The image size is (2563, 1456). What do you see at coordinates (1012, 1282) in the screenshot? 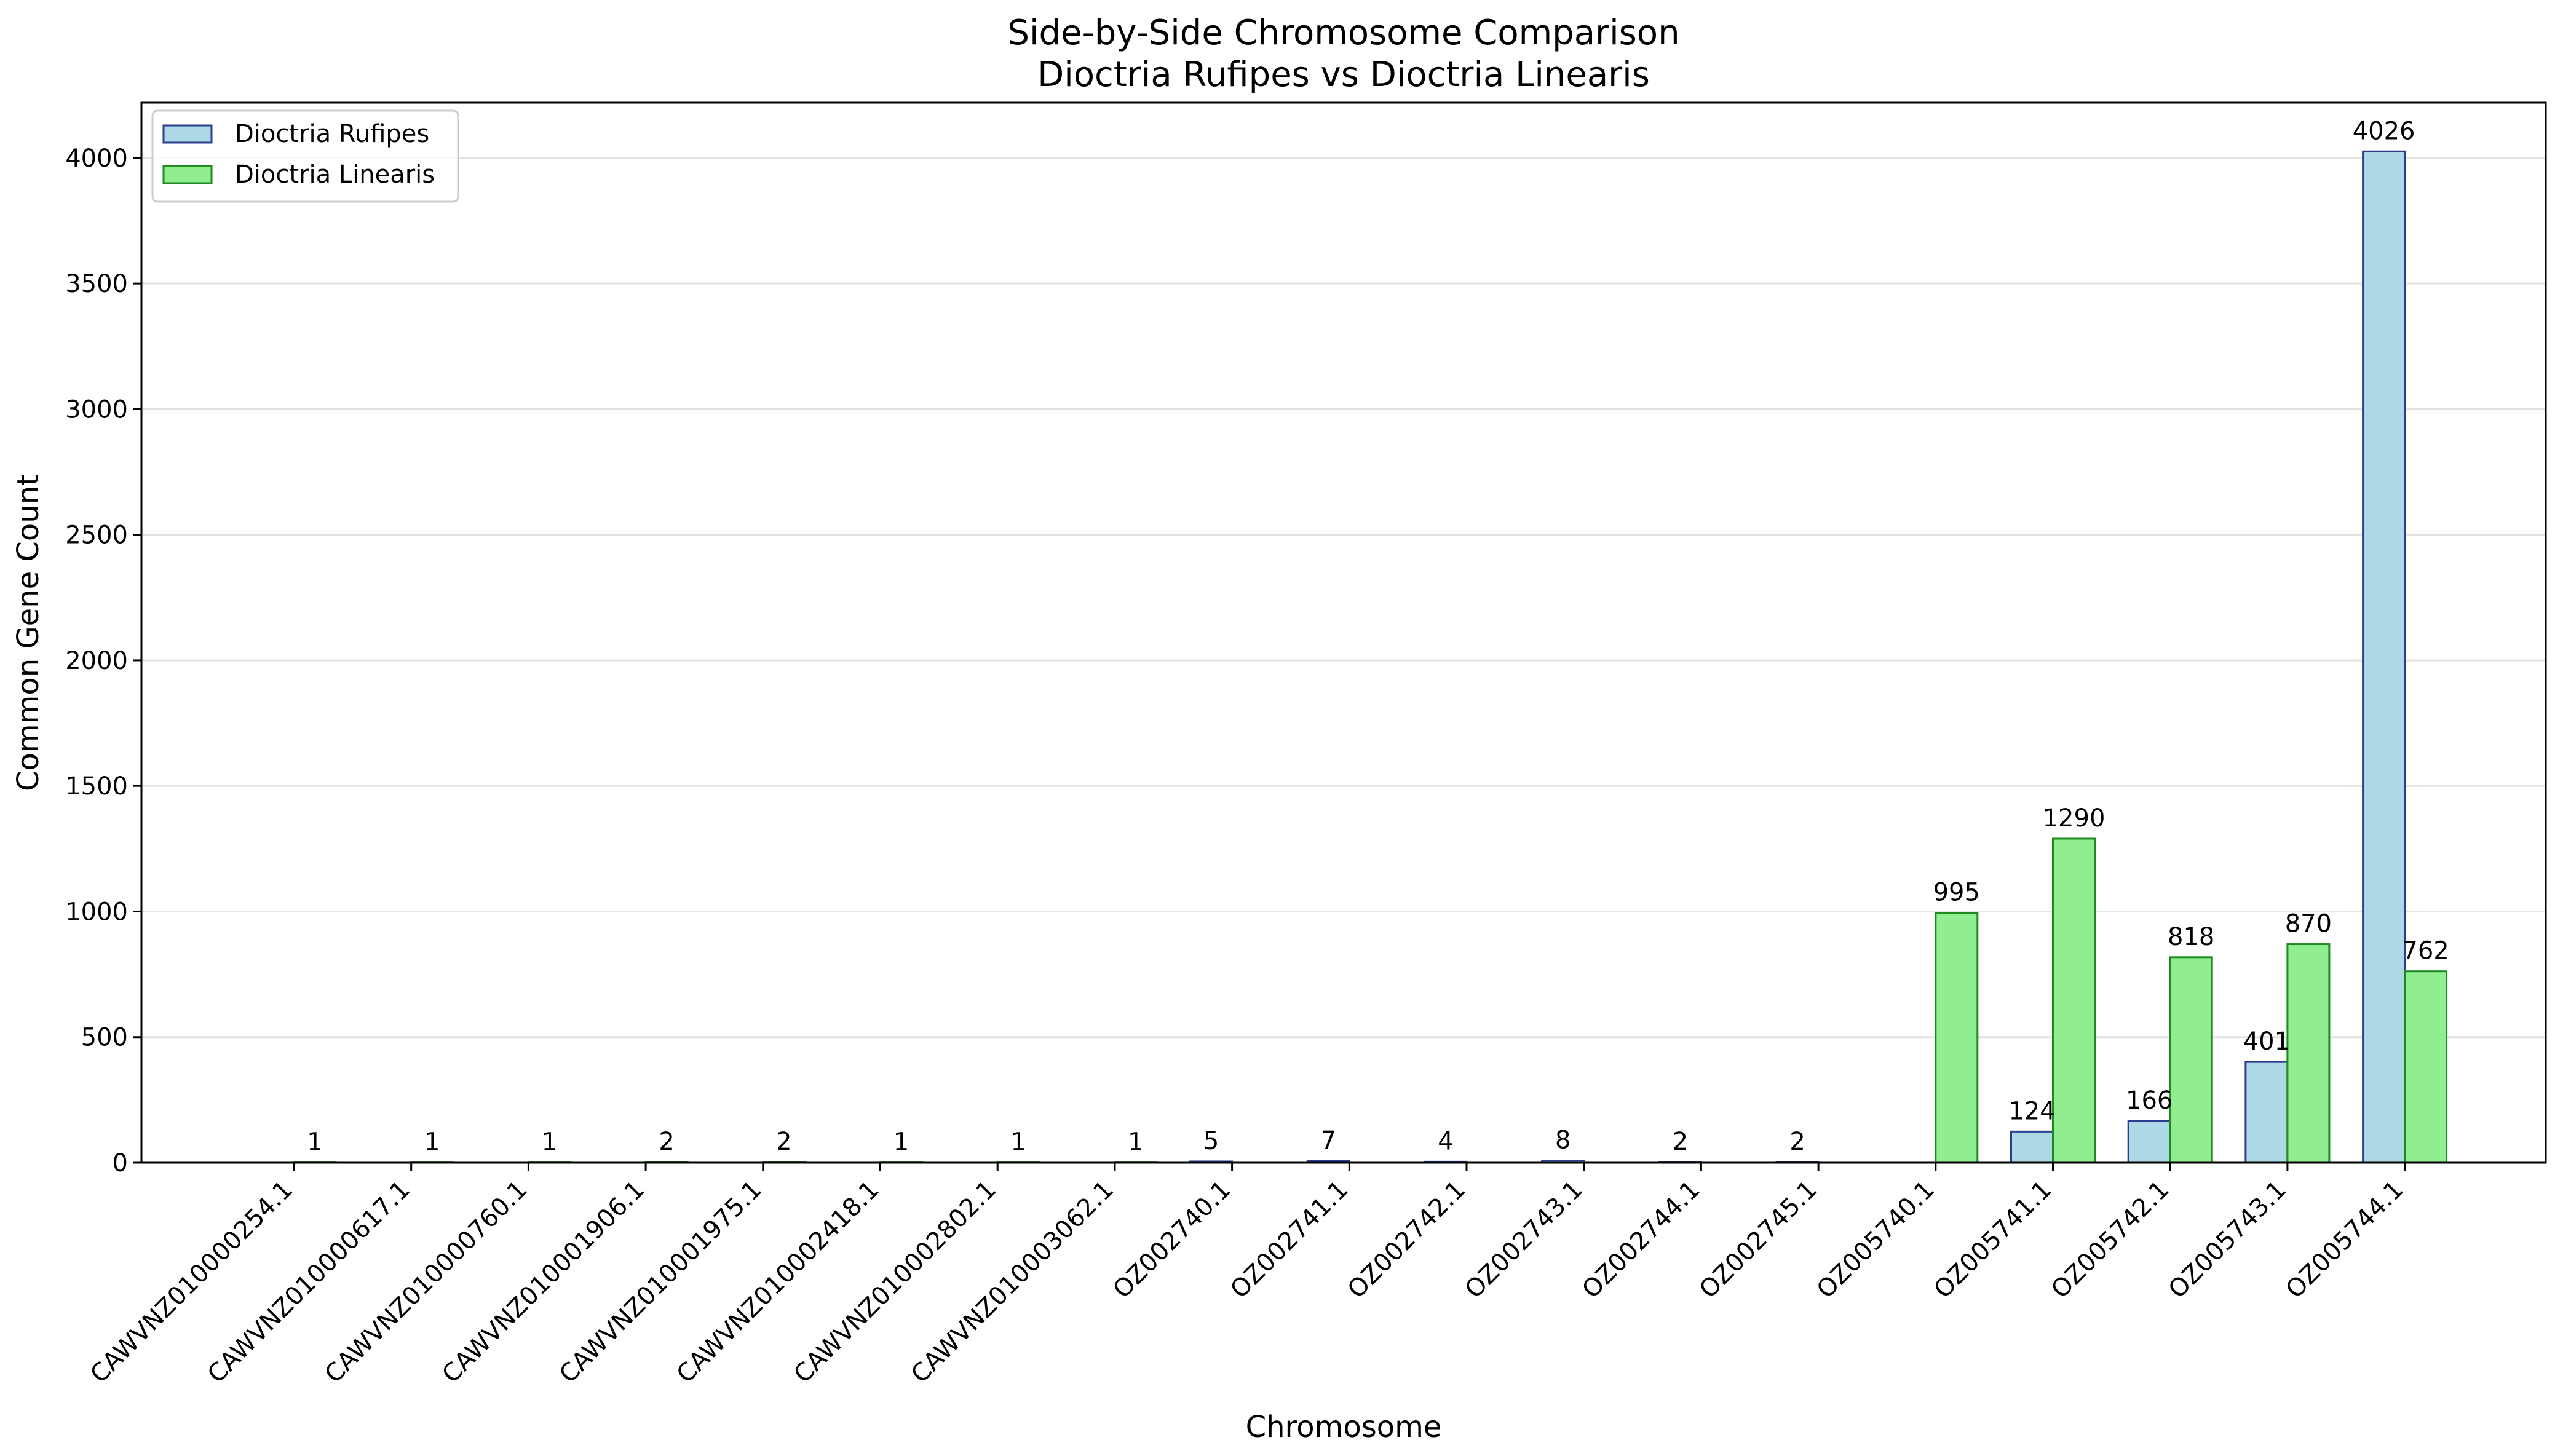
I see `x-tick-label: CAWVNZ010003062.1` at bounding box center [1012, 1282].